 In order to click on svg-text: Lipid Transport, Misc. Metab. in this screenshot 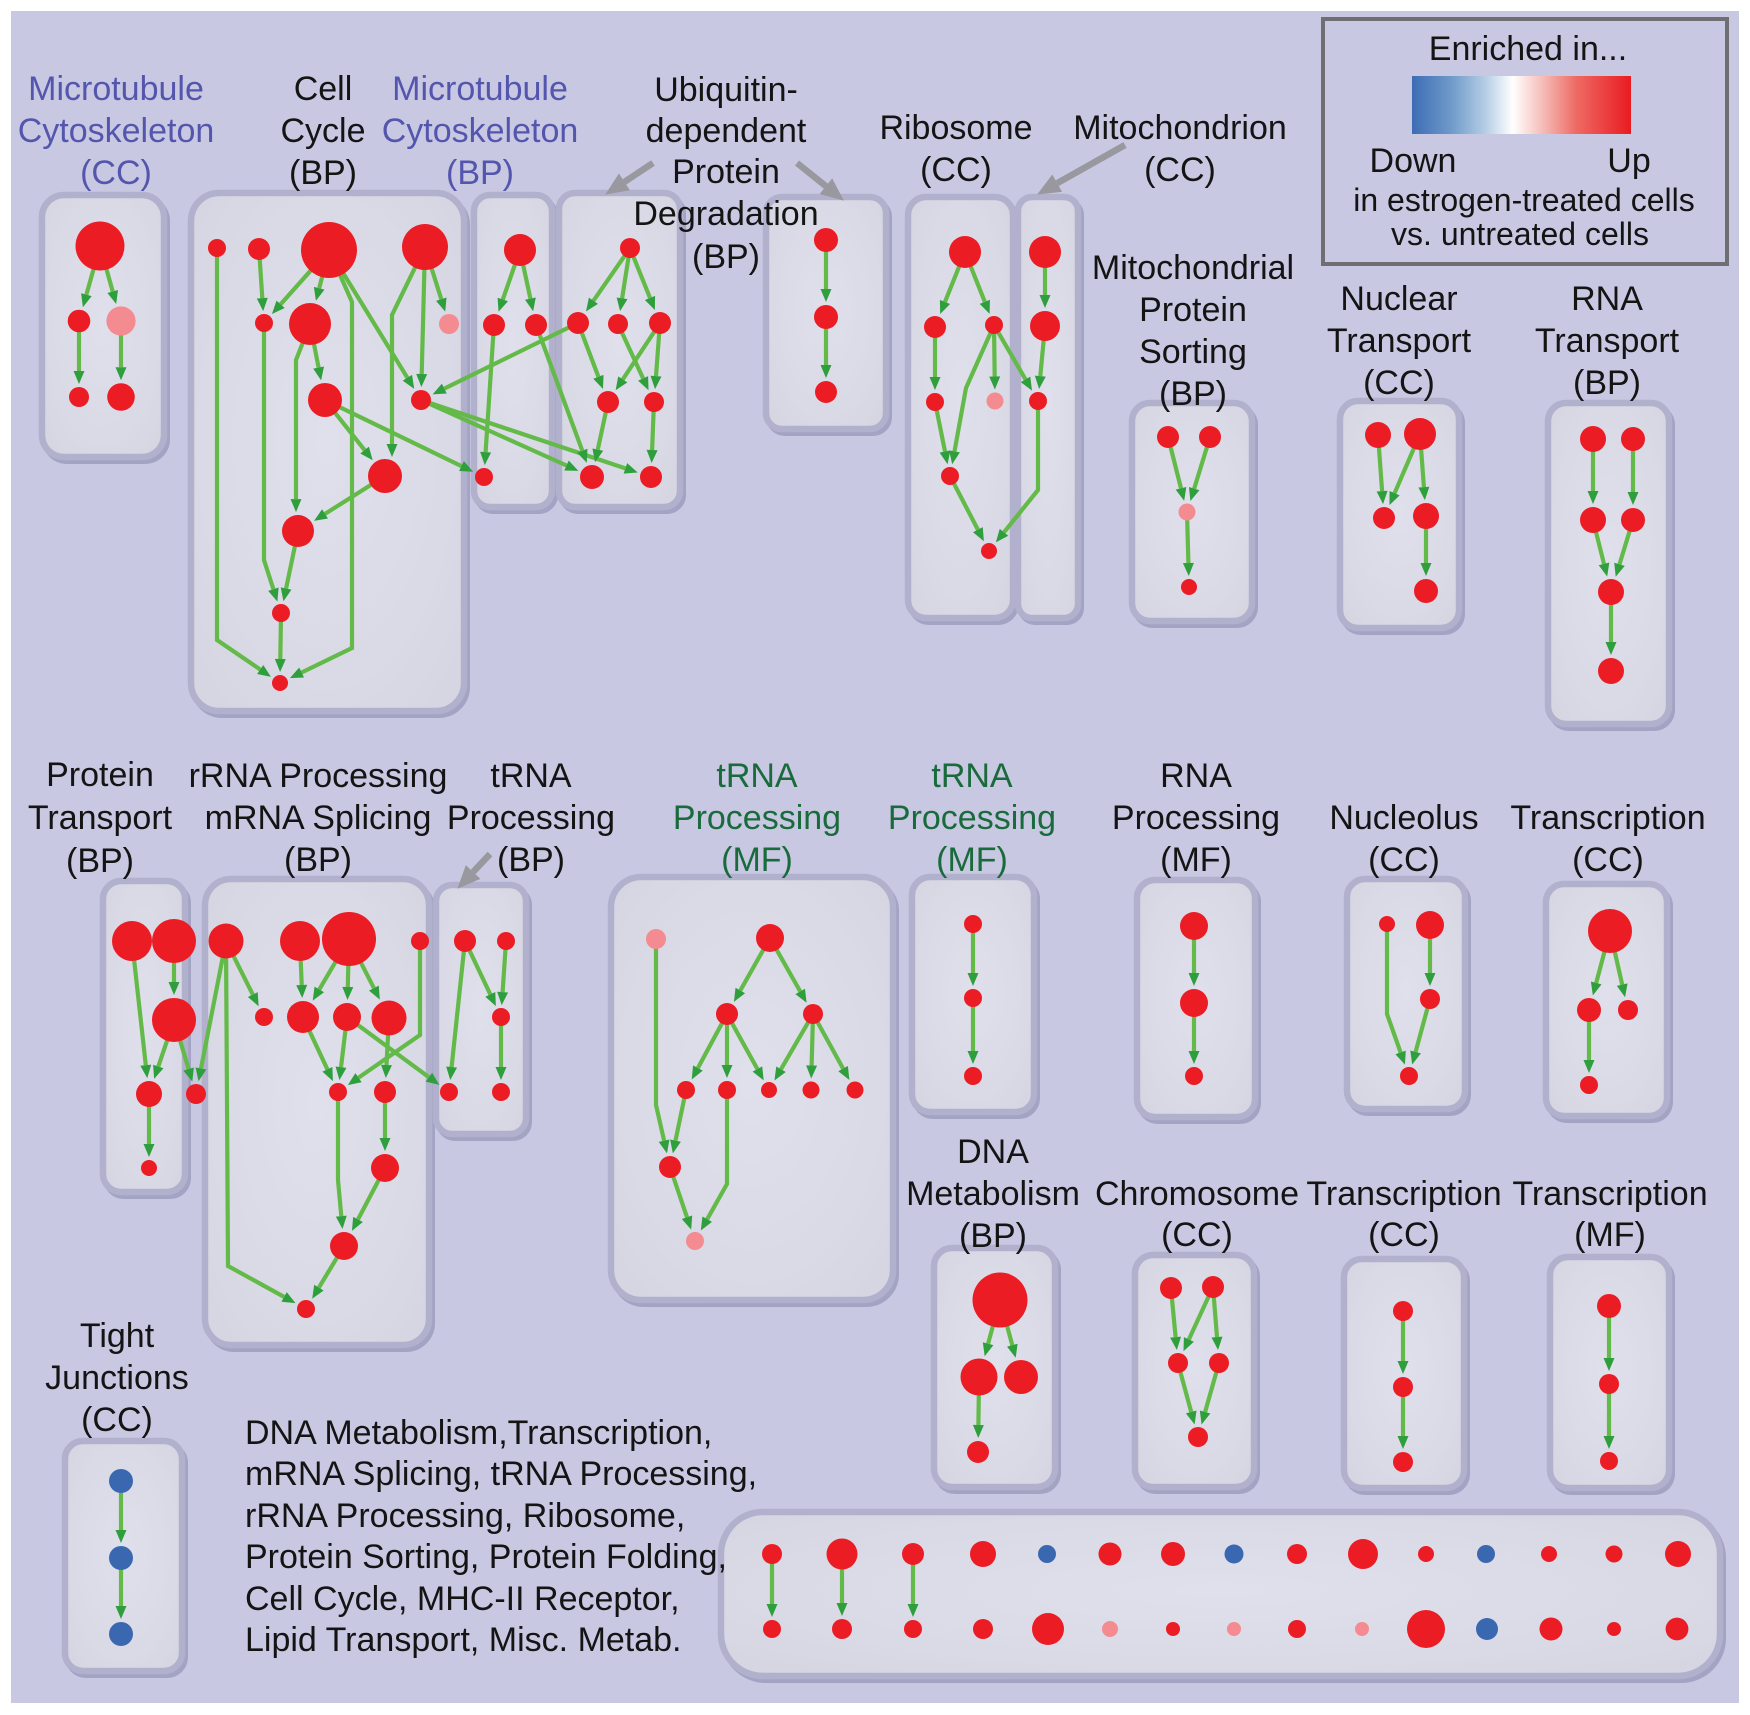, I will do `click(463, 1640)`.